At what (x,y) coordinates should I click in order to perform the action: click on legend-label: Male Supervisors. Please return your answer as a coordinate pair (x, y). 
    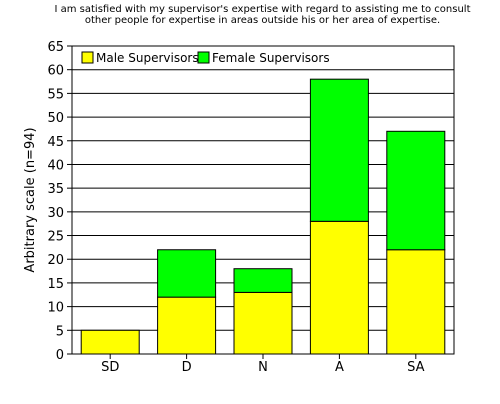
    Looking at the image, I should click on (147, 58).